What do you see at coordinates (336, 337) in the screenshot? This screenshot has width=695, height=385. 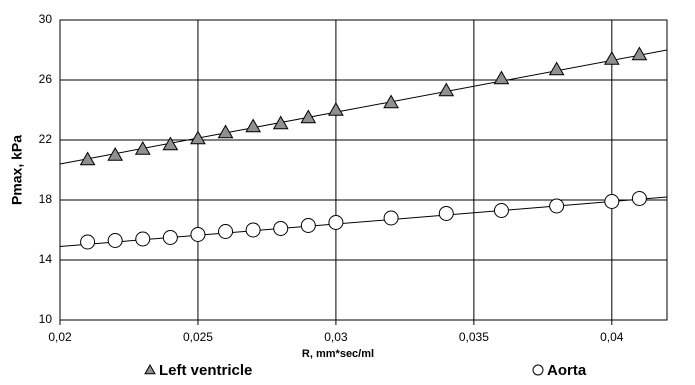 I see `x-tick-label: 0,03` at bounding box center [336, 337].